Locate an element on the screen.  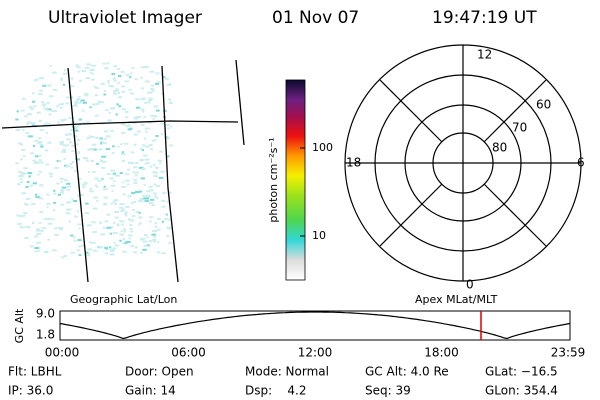
status-field: IP: 36.0 is located at coordinates (30, 391).